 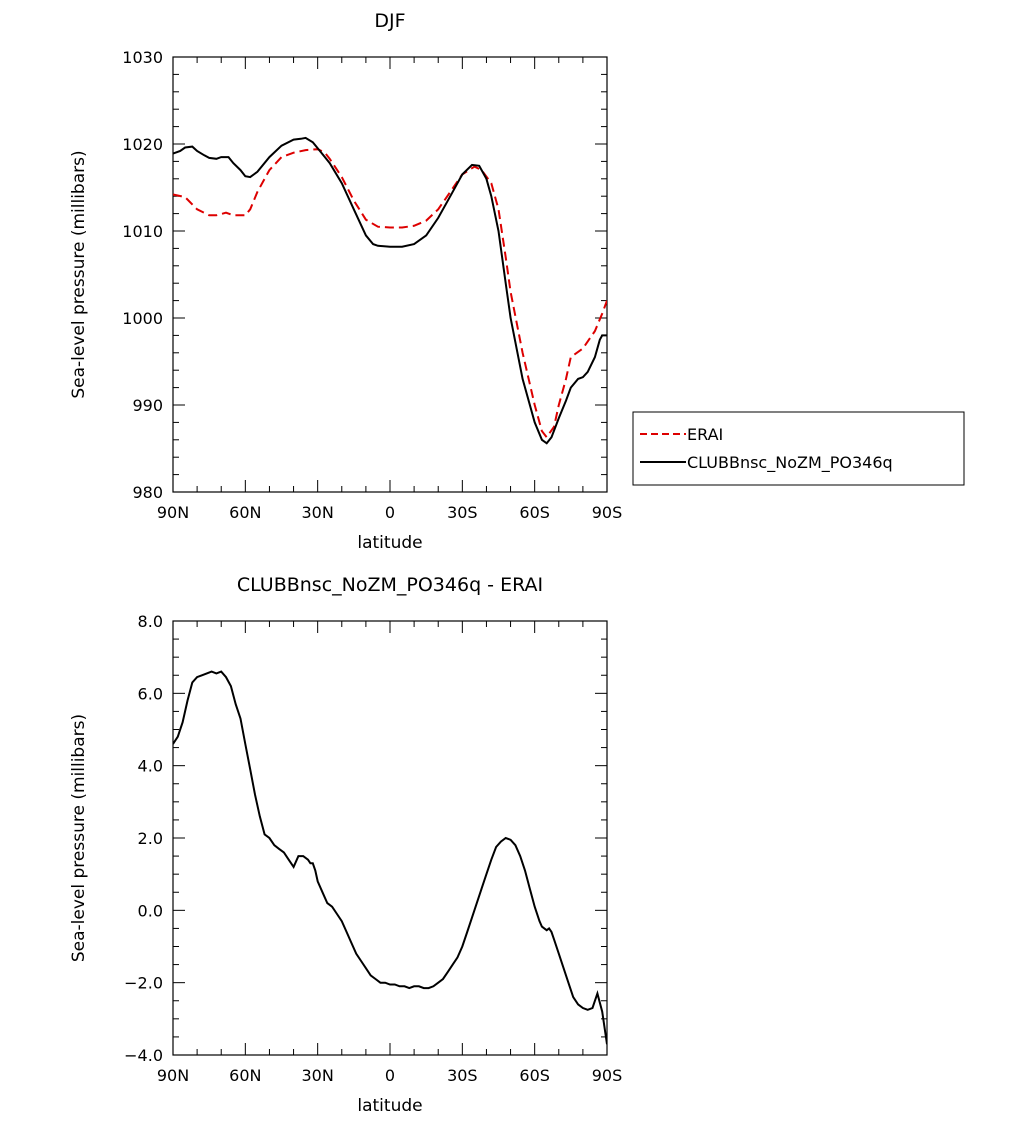 What do you see at coordinates (150, 621) in the screenshot?
I see `y-tick-label: 8.0` at bounding box center [150, 621].